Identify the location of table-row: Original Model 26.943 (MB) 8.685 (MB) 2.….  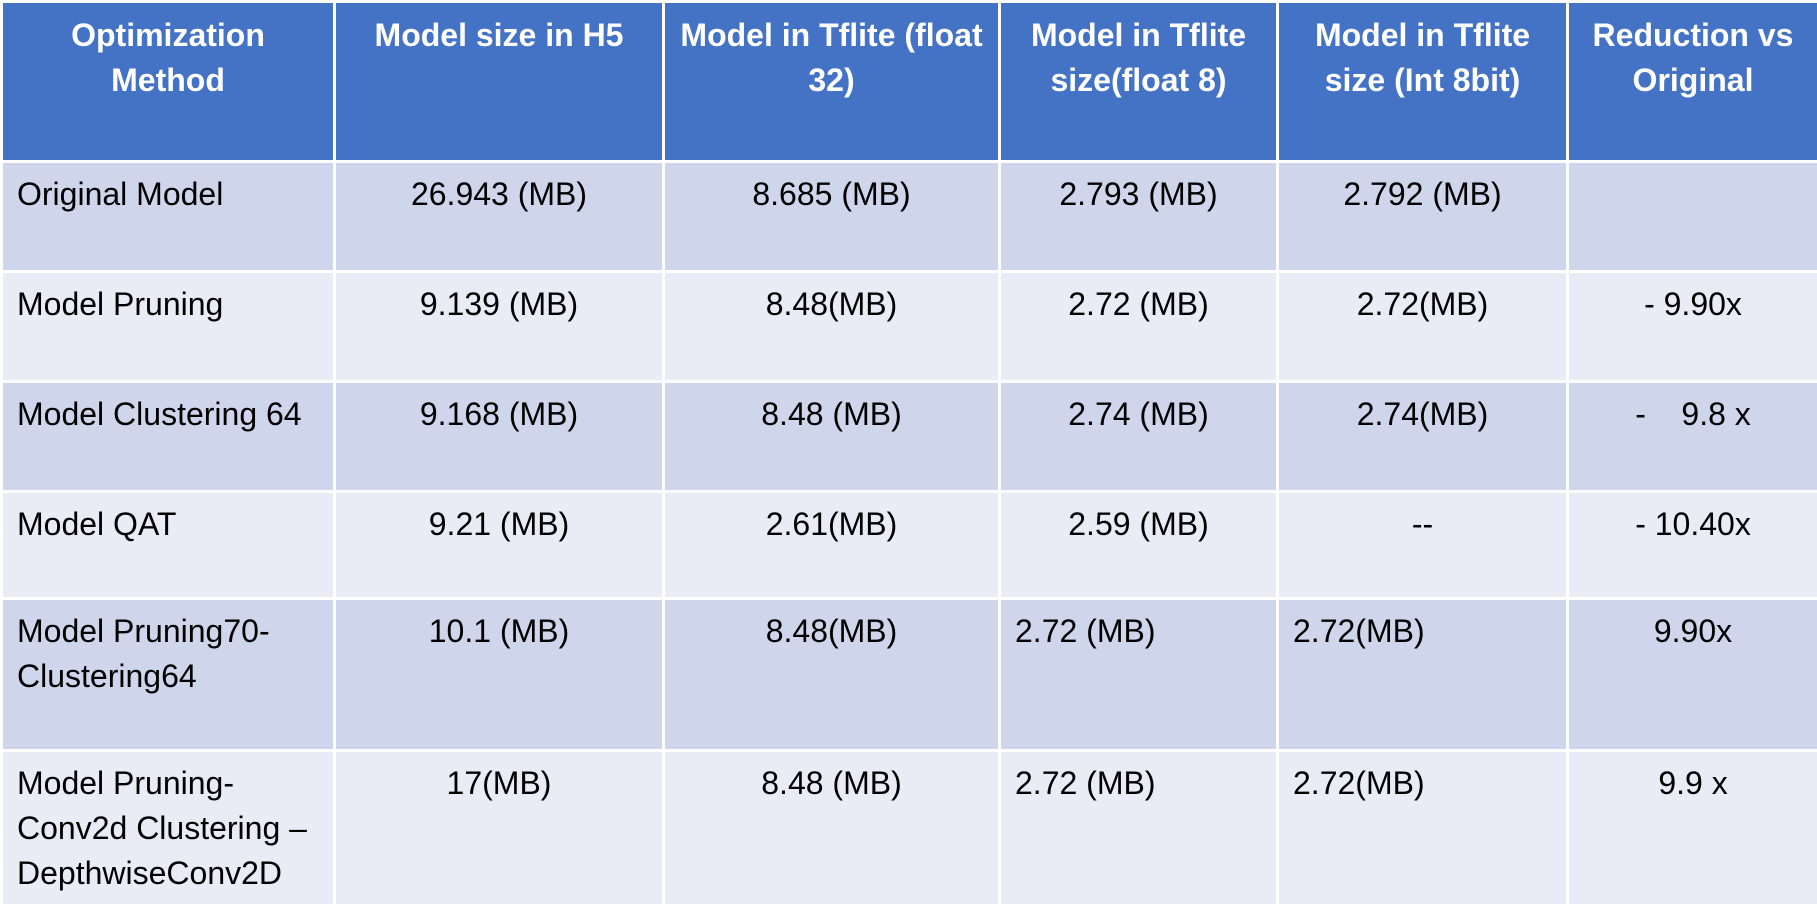
(908, 216).